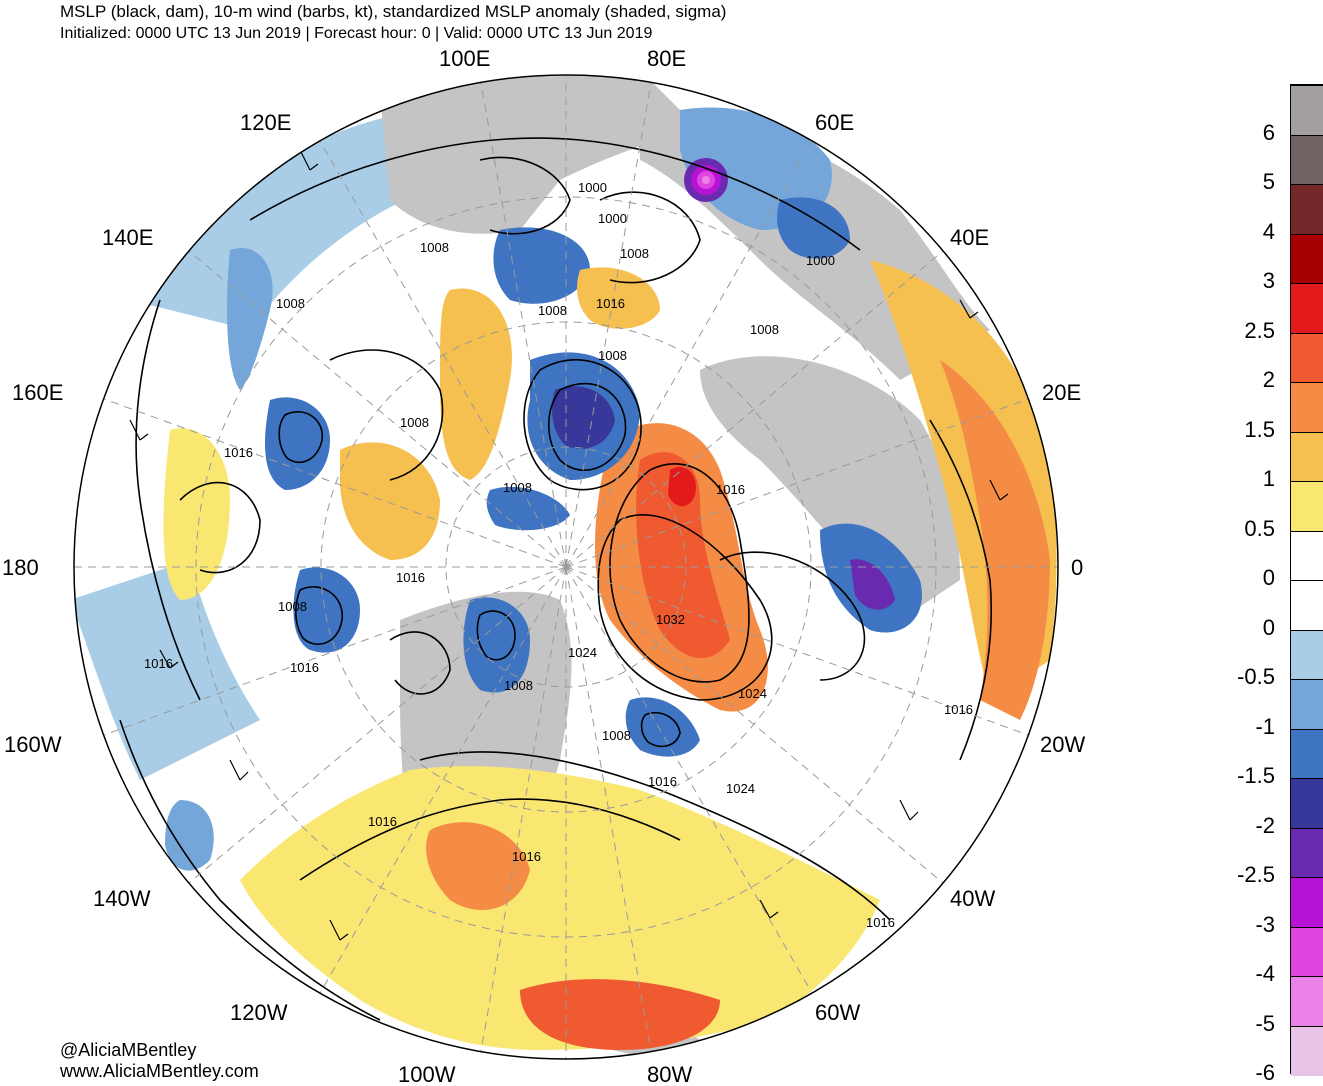 This screenshot has height=1086, width=1323. Describe the element at coordinates (706, 180) in the screenshot. I see `strong-low-center` at that location.